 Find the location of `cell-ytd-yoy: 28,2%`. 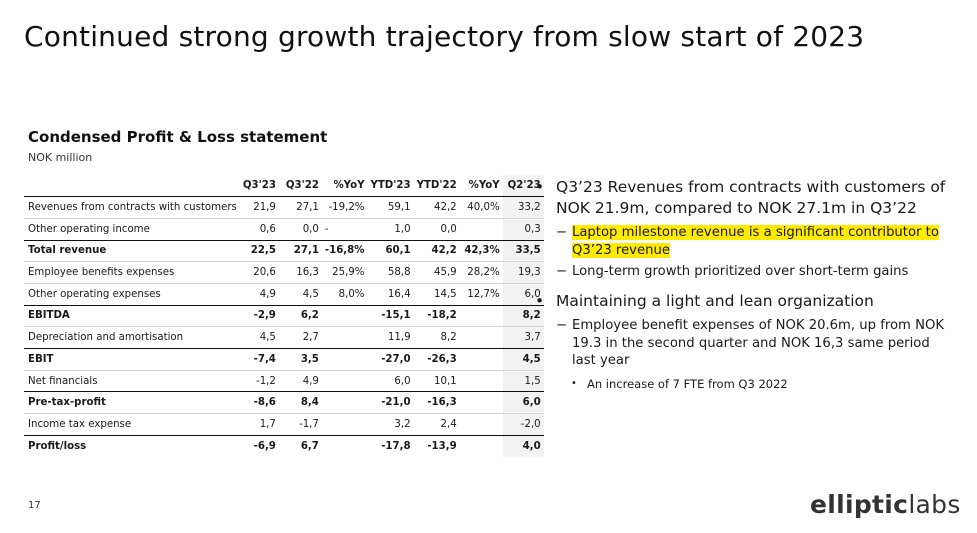

cell-ytd-yoy: 28,2% is located at coordinates (481, 272).